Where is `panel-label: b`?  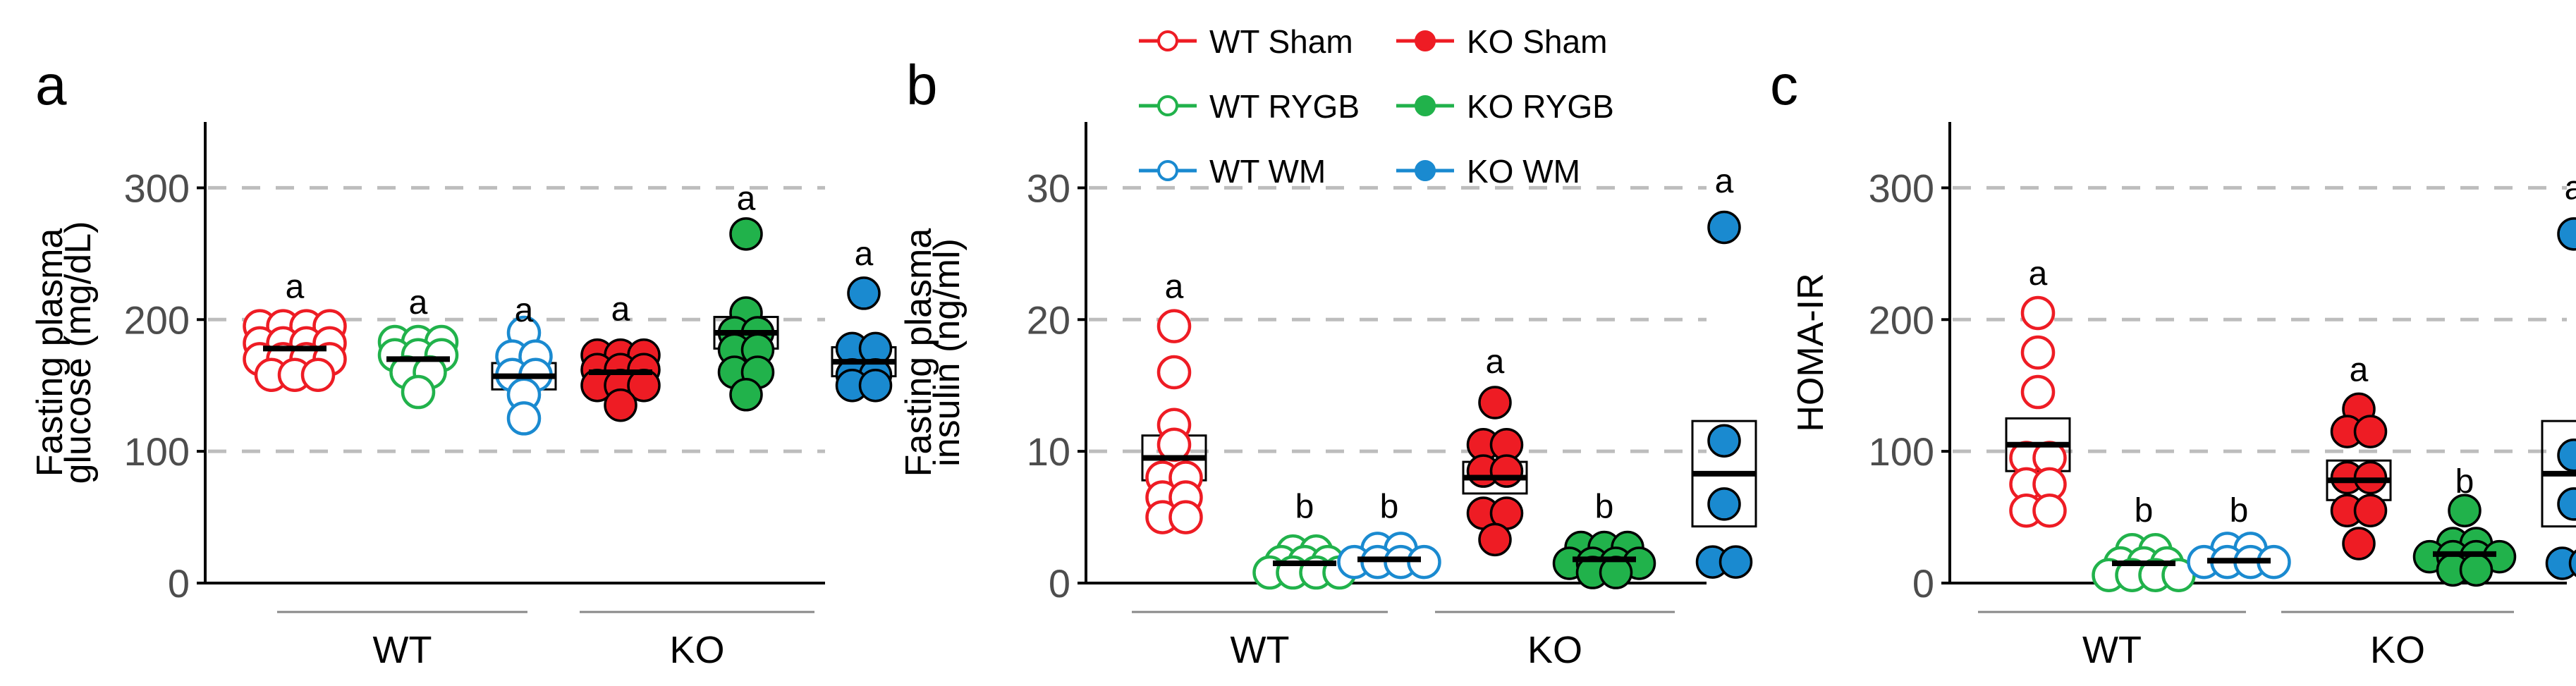
panel-label: b is located at coordinates (922, 85).